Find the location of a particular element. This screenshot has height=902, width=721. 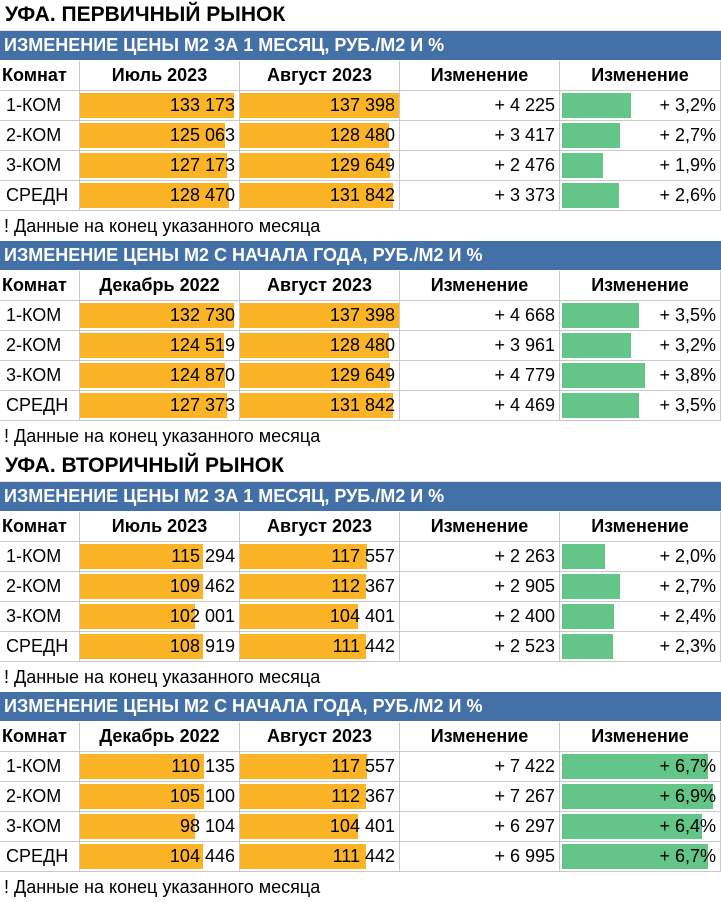

start-price-cell: 128 470 is located at coordinates (160, 196).